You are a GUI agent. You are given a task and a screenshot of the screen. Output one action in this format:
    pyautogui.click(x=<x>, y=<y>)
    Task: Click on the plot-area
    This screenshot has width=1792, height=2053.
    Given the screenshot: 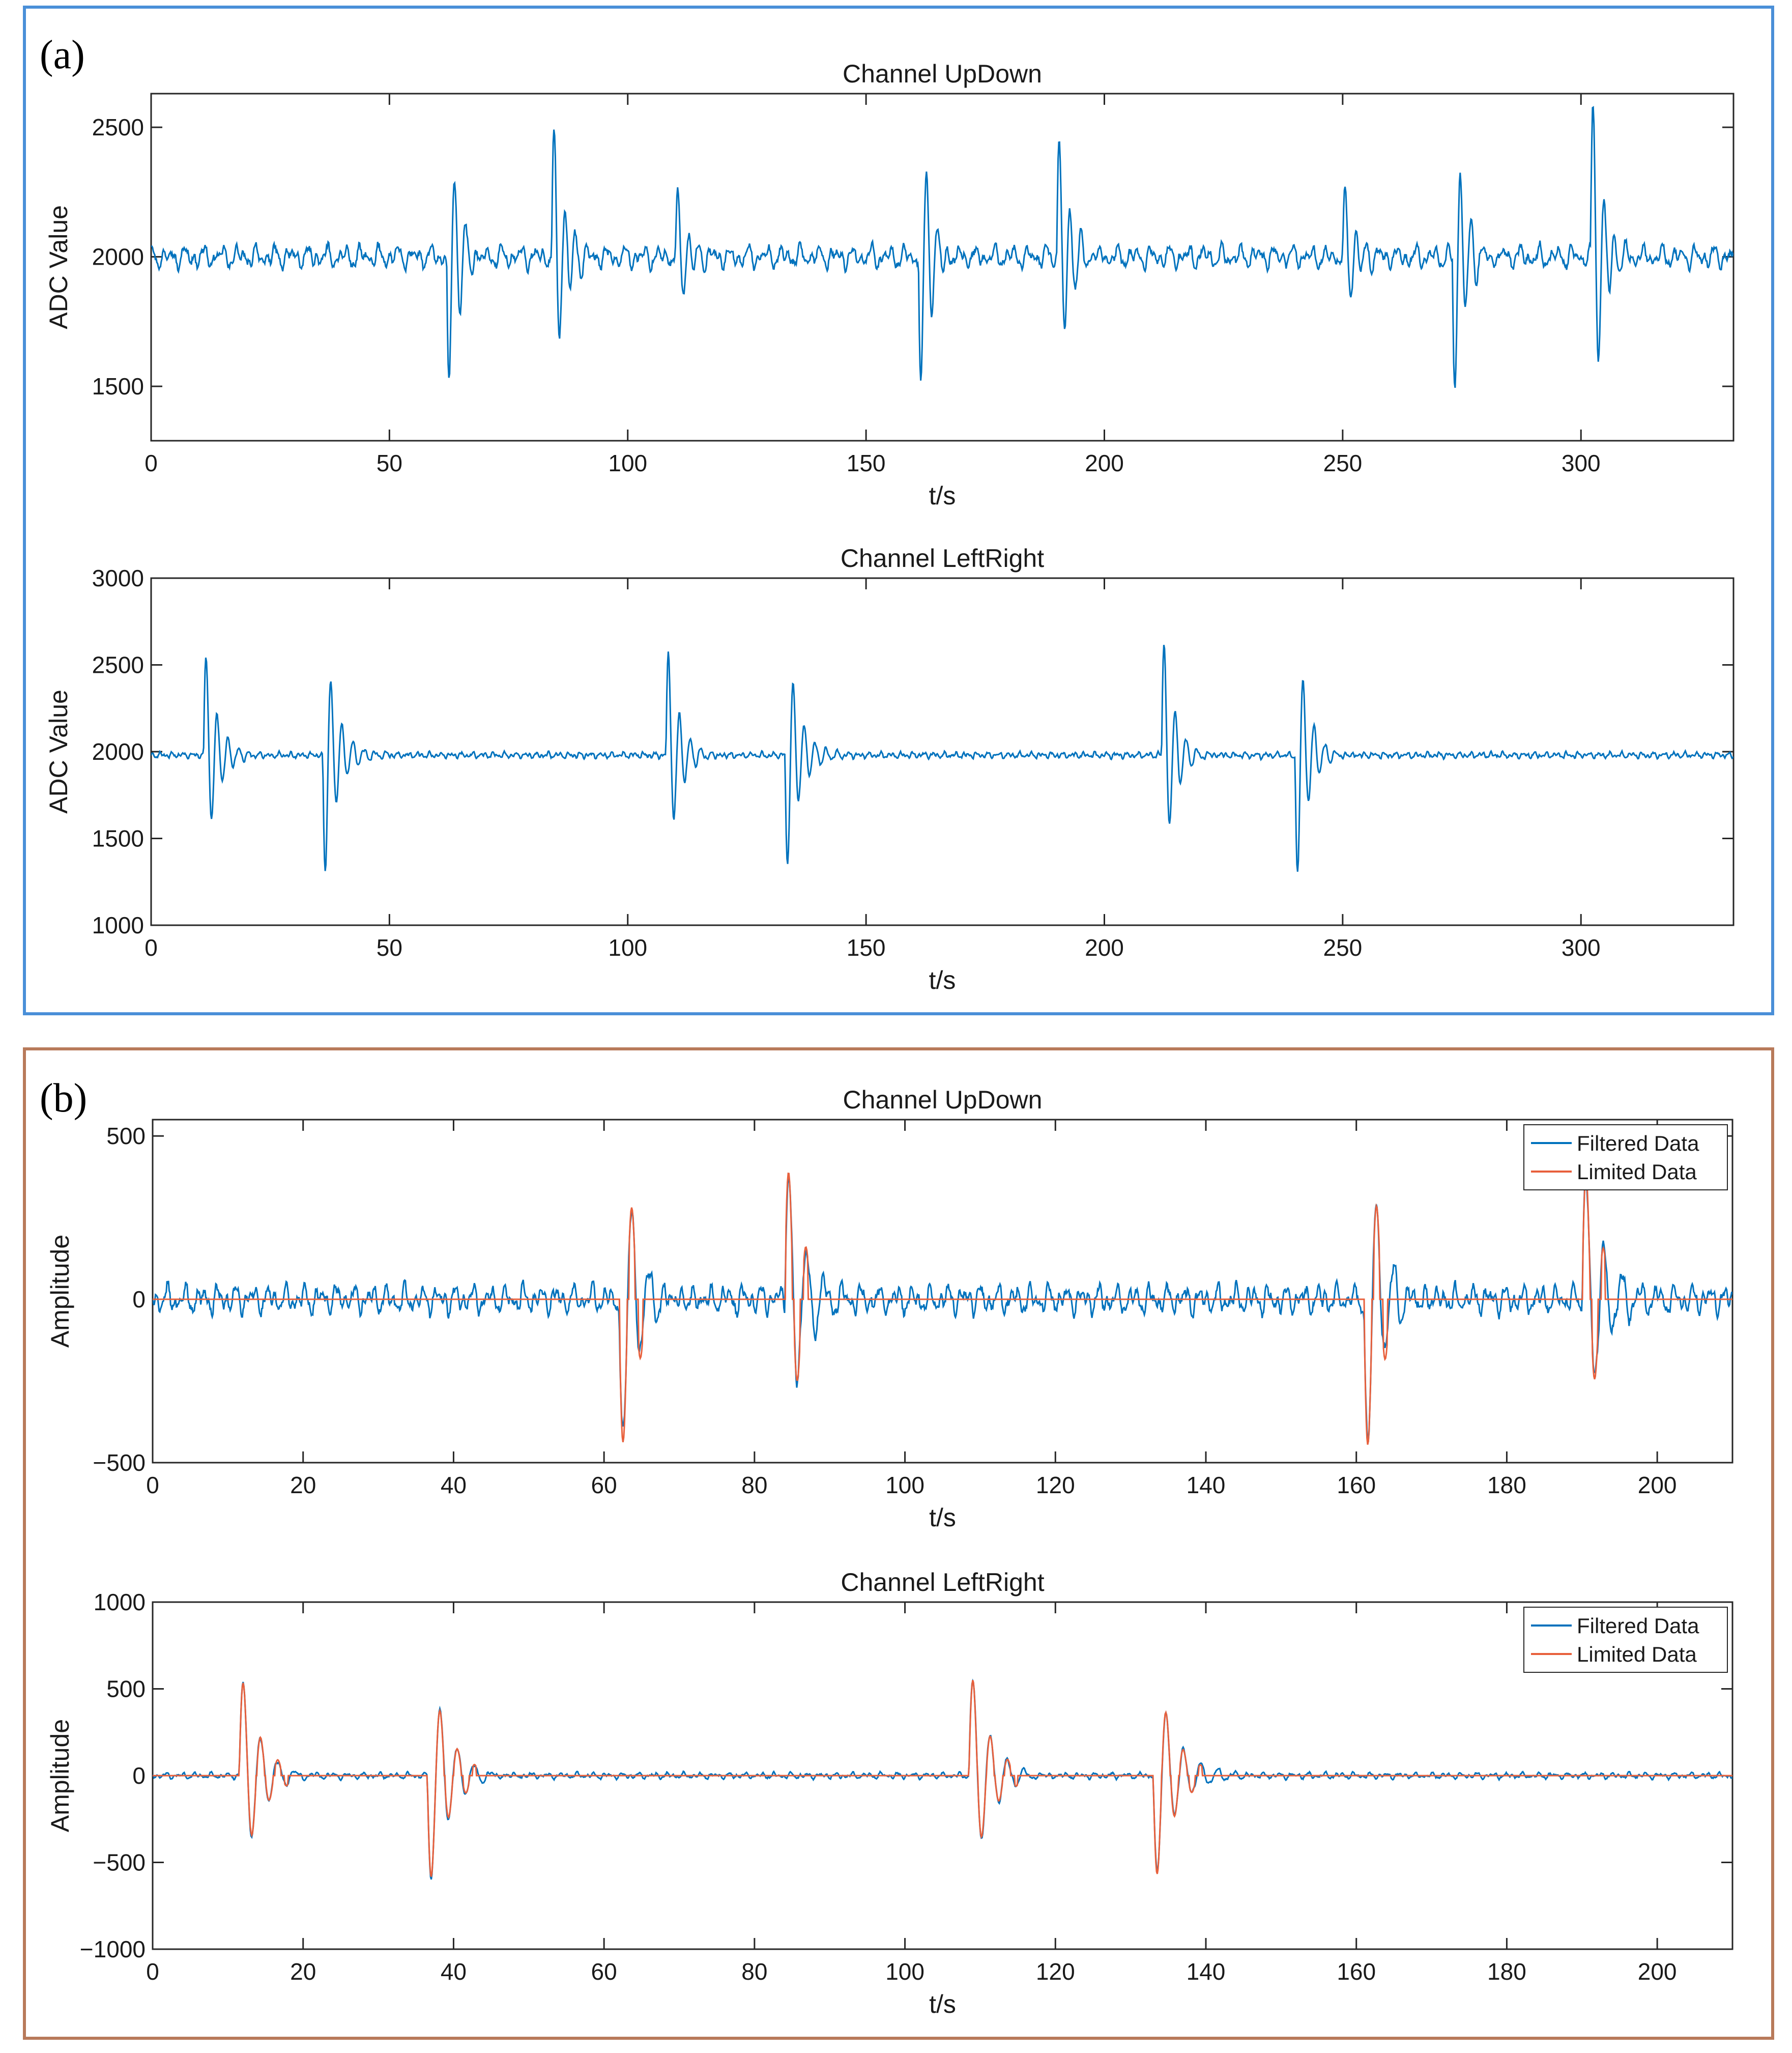 What is the action you would take?
    pyautogui.click(x=942, y=1291)
    